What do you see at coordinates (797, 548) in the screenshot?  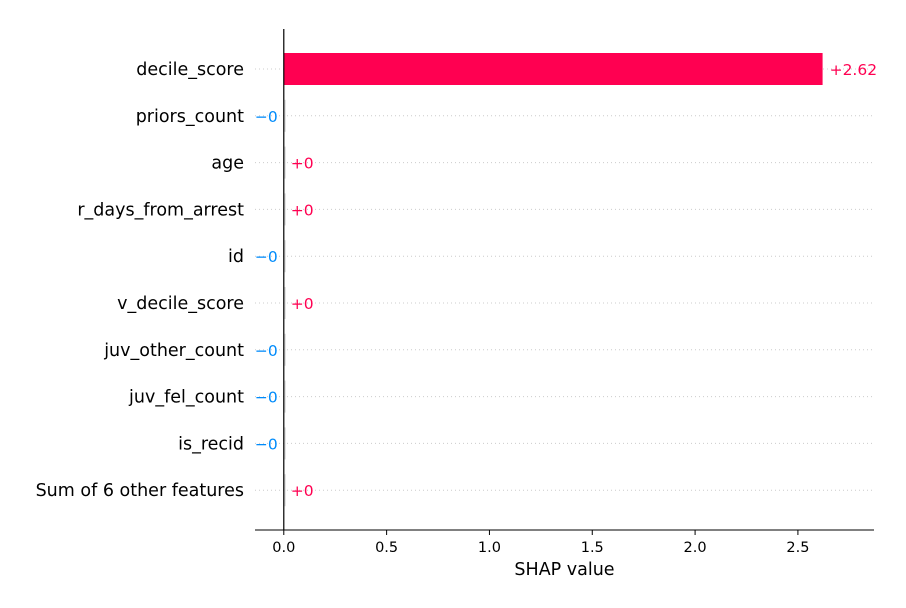 I see `x-tick-label: 2.5` at bounding box center [797, 548].